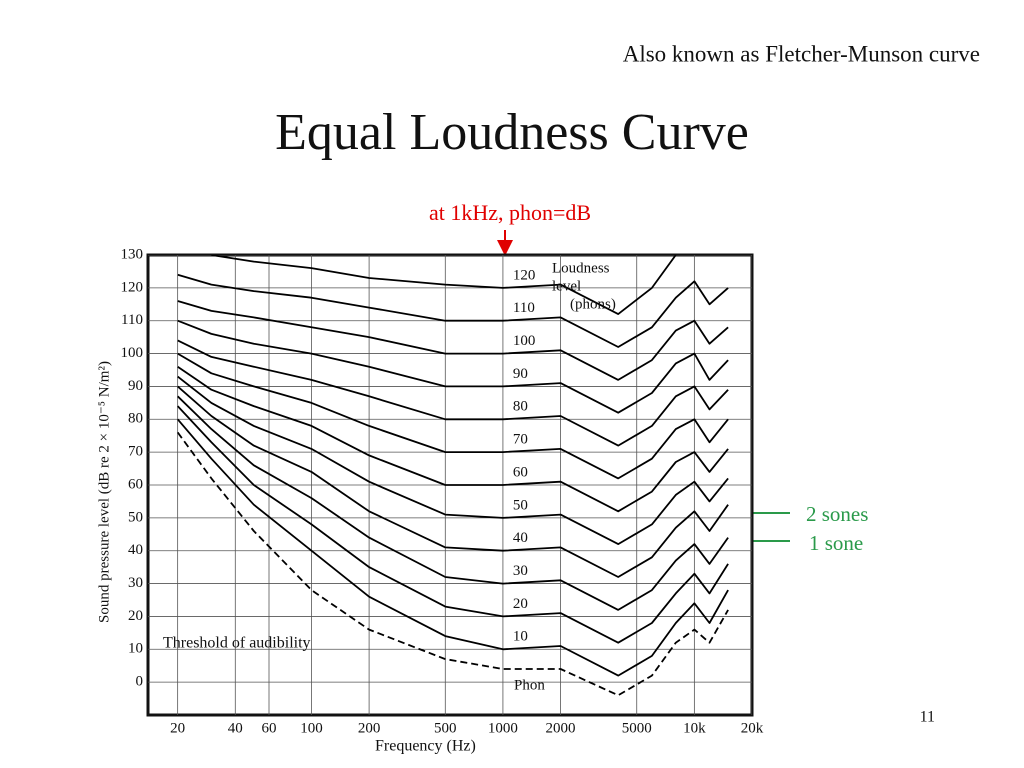 The width and height of the screenshot is (1024, 768). What do you see at coordinates (140, 682) in the screenshot?
I see `y-tick-label: 0` at bounding box center [140, 682].